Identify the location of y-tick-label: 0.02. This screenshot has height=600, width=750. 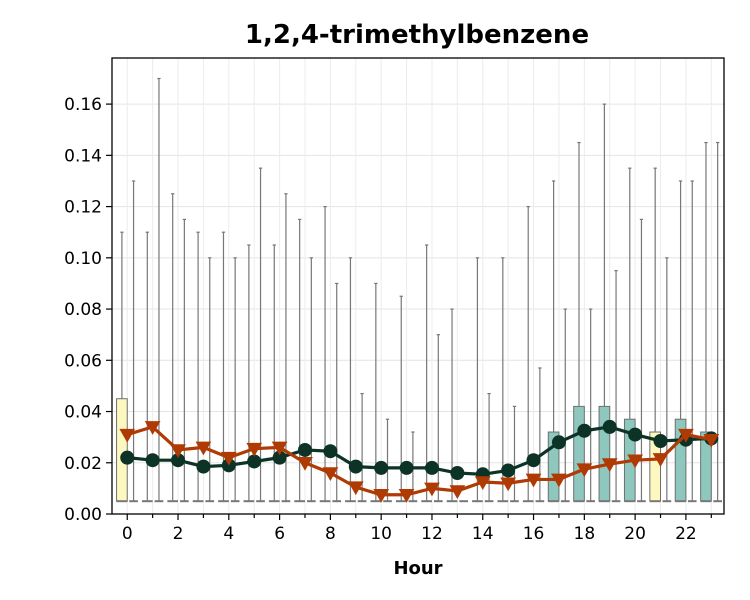
(83, 464).